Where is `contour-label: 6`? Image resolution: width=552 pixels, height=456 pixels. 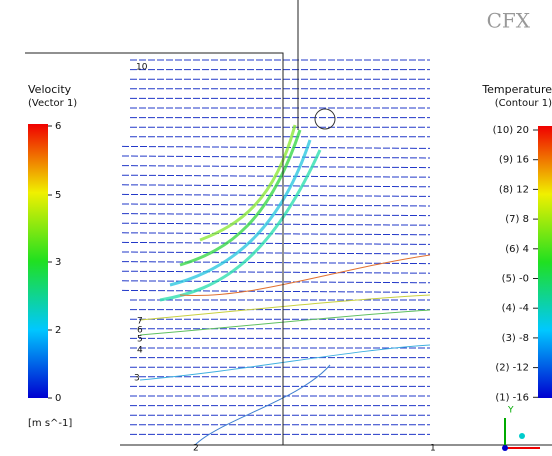 contour-label: 6 is located at coordinates (140, 331).